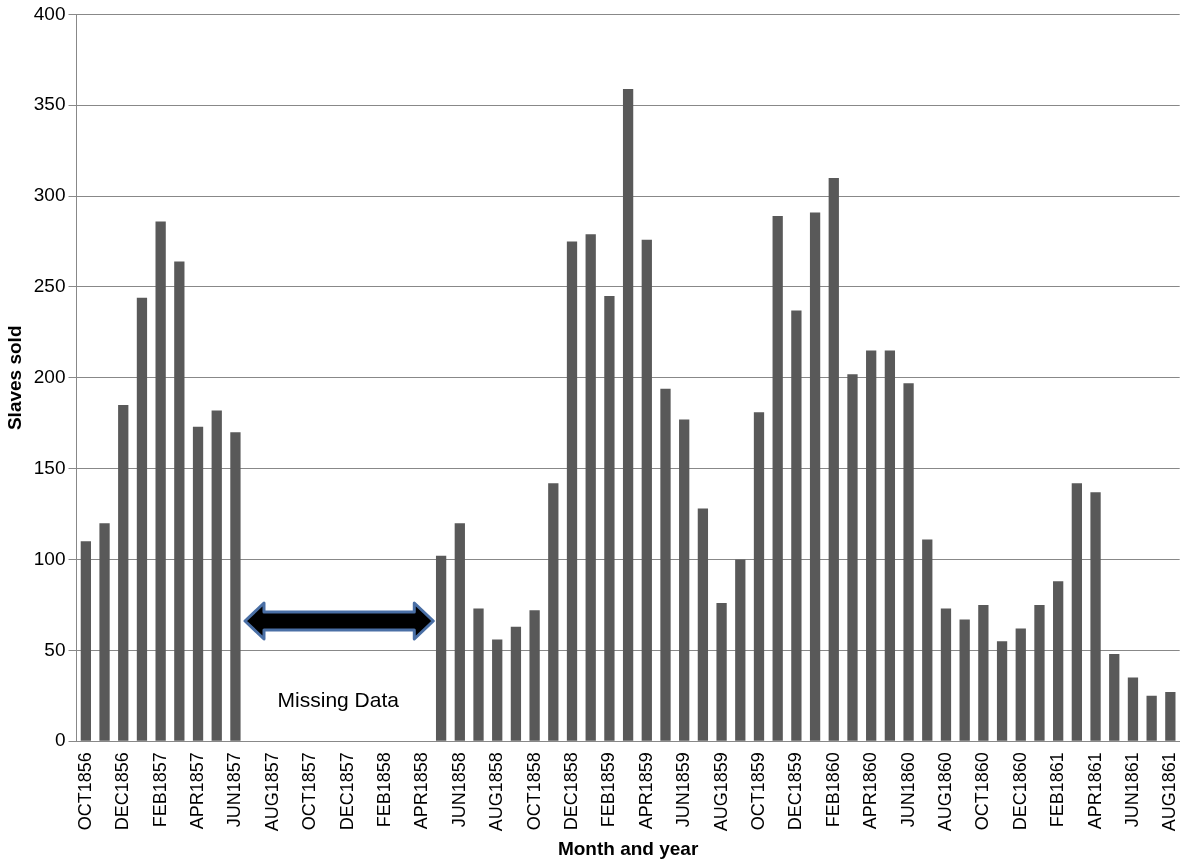  What do you see at coordinates (49, 286) in the screenshot?
I see `y-tick-label: 250` at bounding box center [49, 286].